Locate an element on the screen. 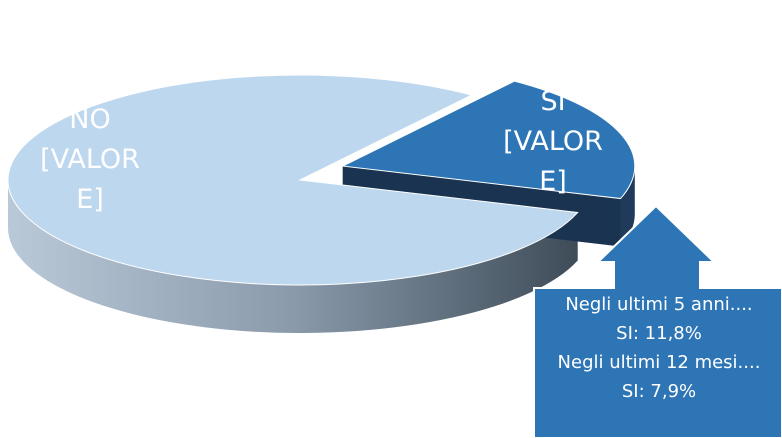  callout-line: SI: 7,9% is located at coordinates (659, 391).